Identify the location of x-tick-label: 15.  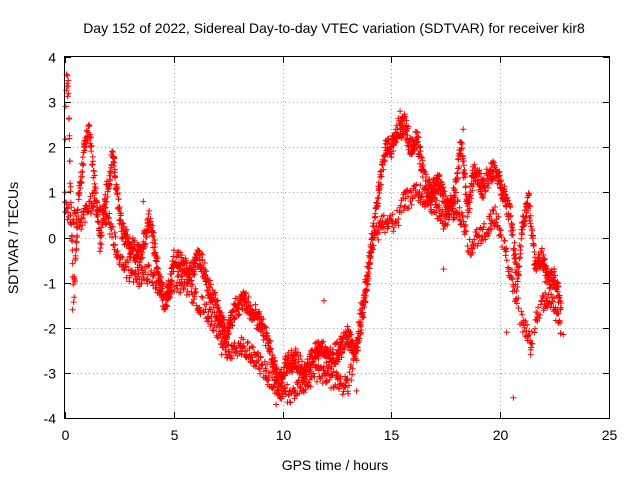
(392, 435).